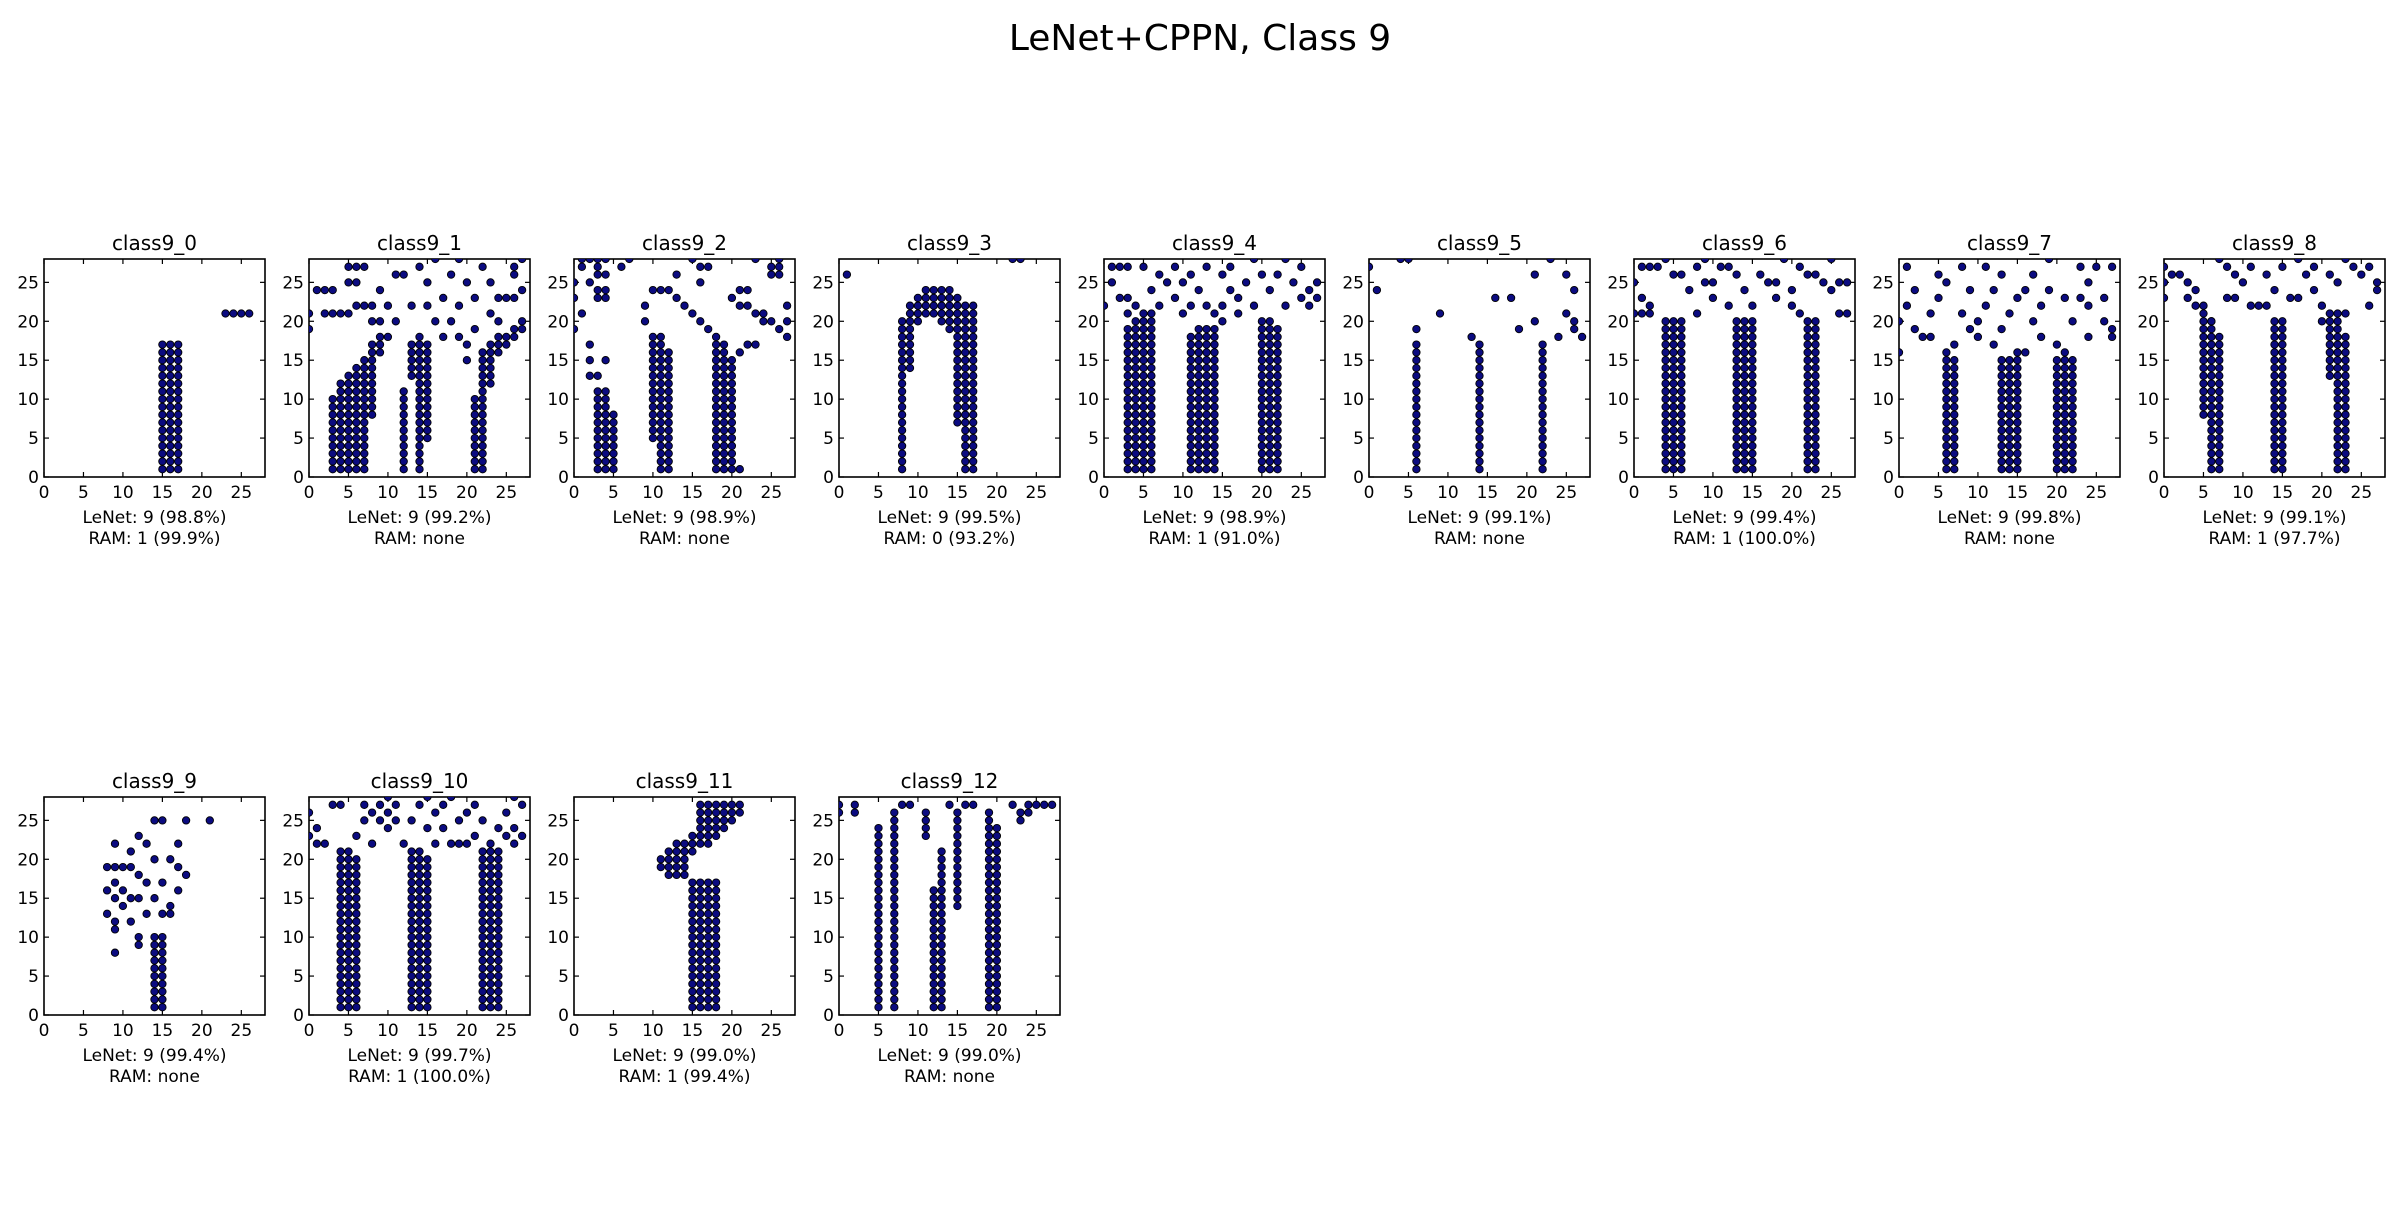 Image resolution: width=2400 pixels, height=1206 pixels. Describe the element at coordinates (684, 1056) in the screenshot. I see `caption-lenet: LeNet: 9 (99.0%)` at that location.